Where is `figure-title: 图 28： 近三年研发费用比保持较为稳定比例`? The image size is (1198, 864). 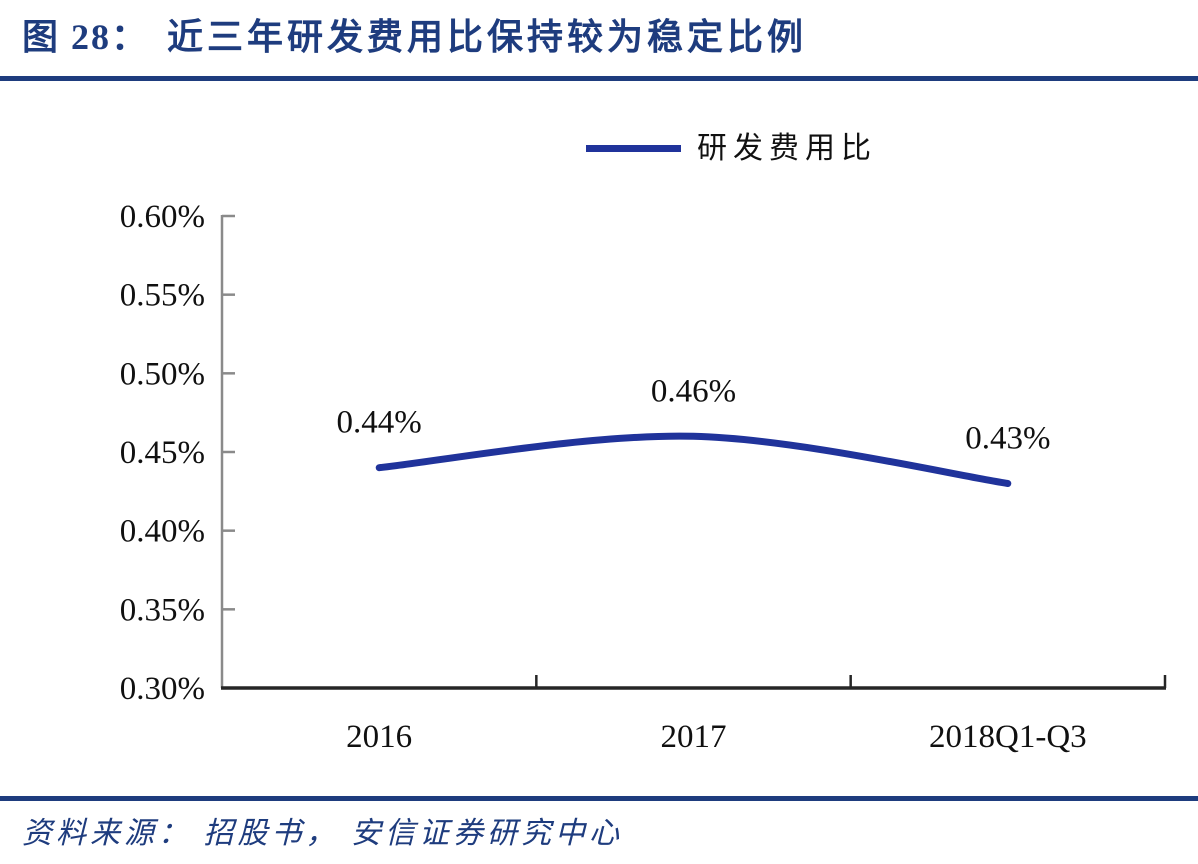 figure-title: 图 28： 近三年研发费用比保持较为稳定比例 is located at coordinates (600, 34).